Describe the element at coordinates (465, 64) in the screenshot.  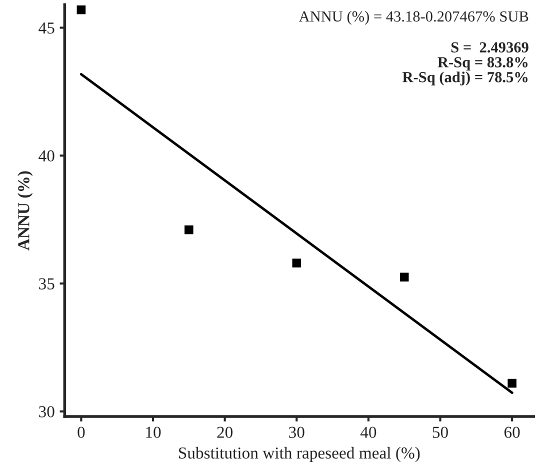
I see `annotation: S = 2.49369 R-Sq = 83.8% R-Sq (adj) = 78.5%` at that location.